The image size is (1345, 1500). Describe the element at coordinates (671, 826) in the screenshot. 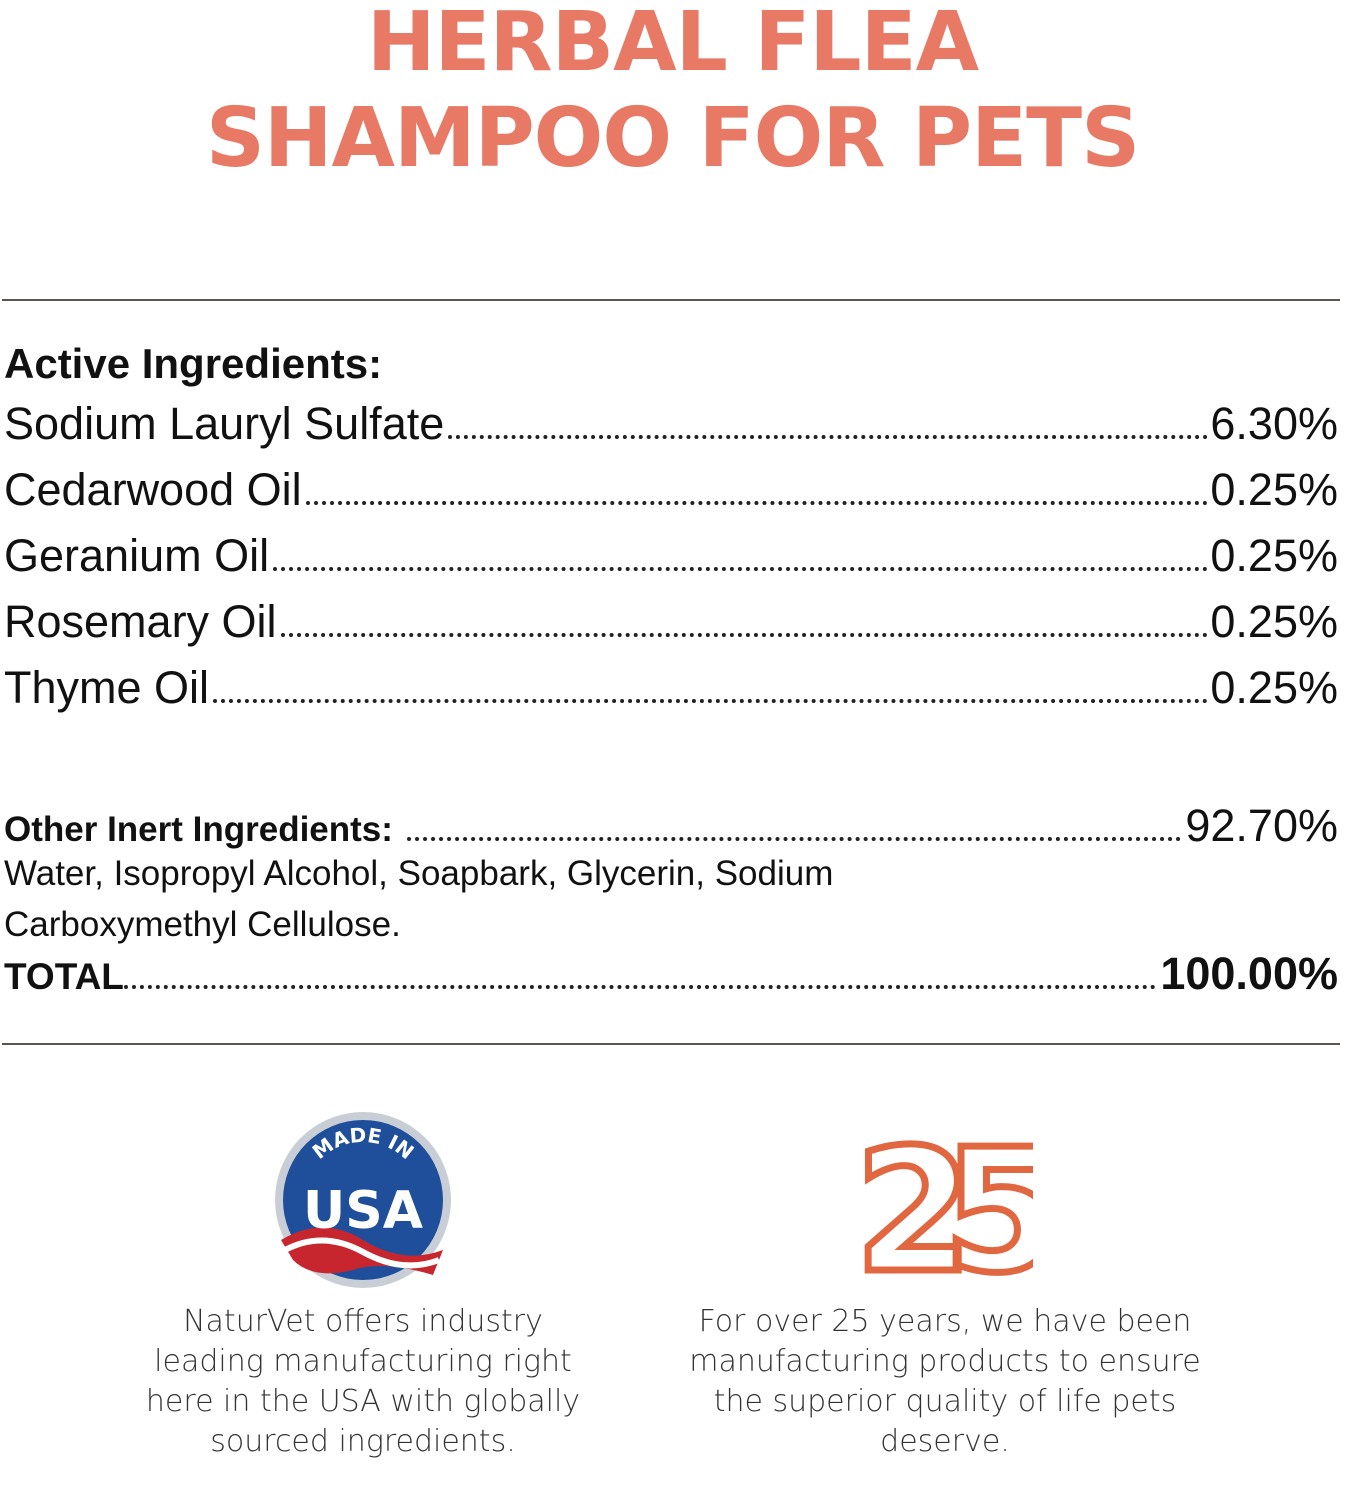

I see `inert-row: Other Inert Ingredients: 92.70%` at that location.